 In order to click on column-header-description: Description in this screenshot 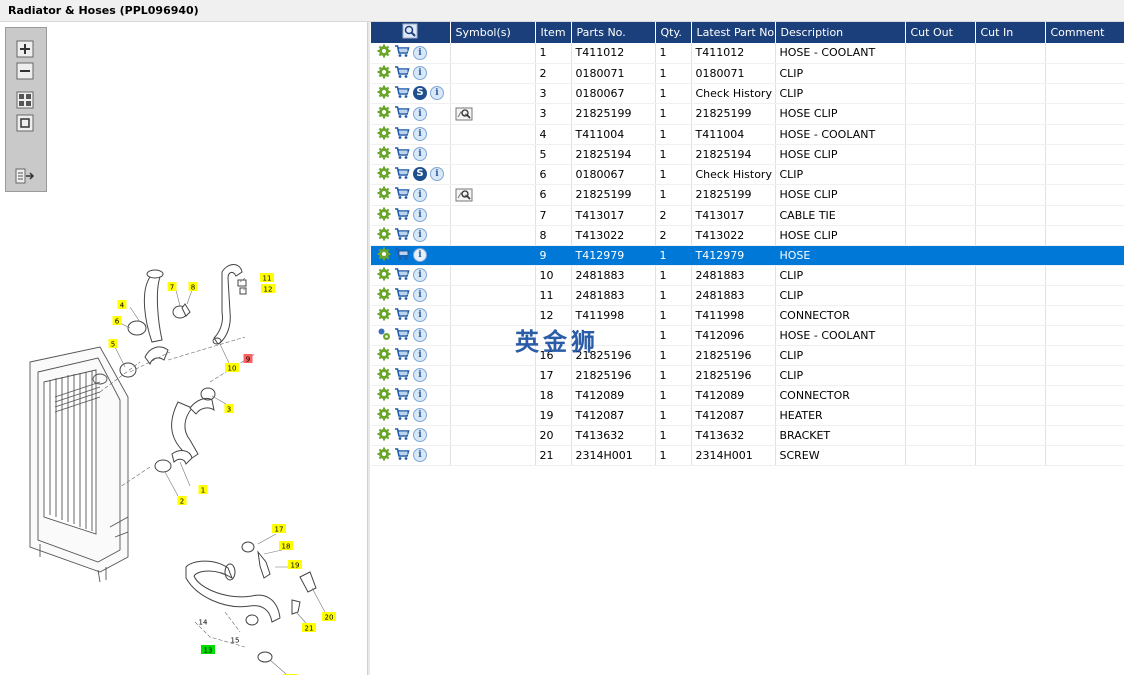, I will do `click(840, 32)`.